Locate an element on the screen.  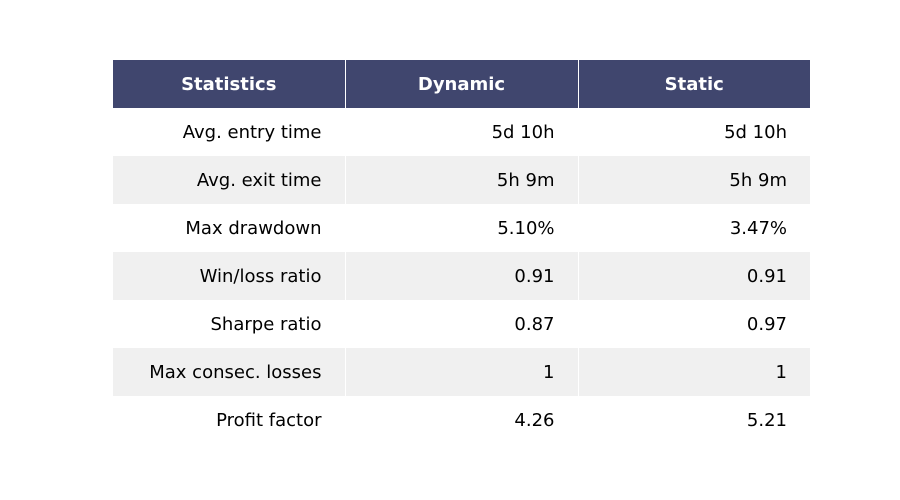
static-value: 0.91 is located at coordinates (693, 276).